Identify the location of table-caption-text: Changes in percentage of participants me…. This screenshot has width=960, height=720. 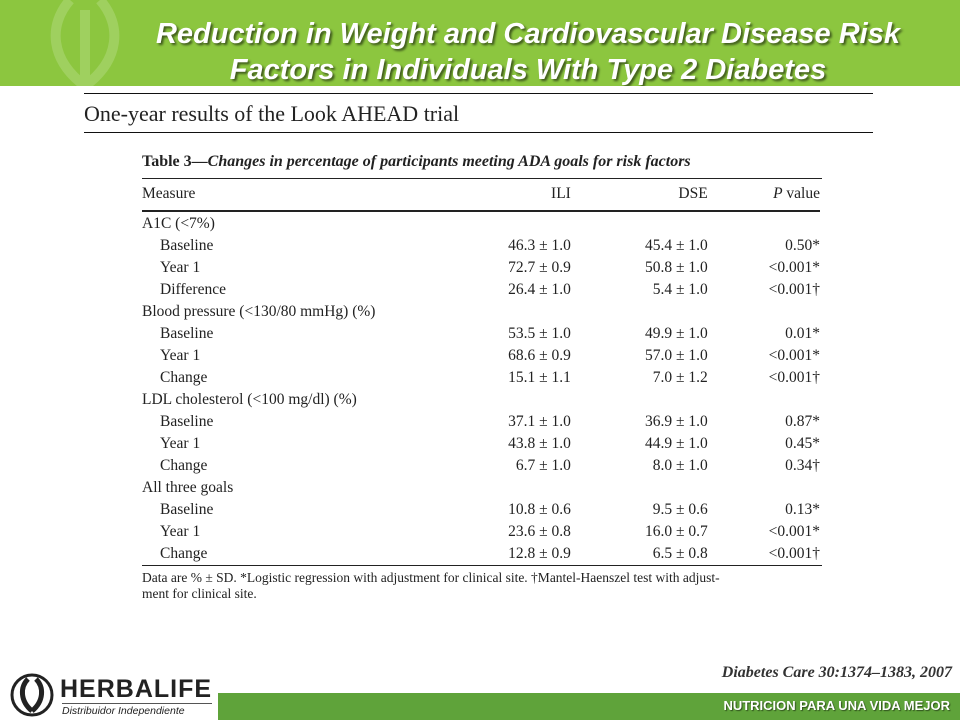
(449, 161).